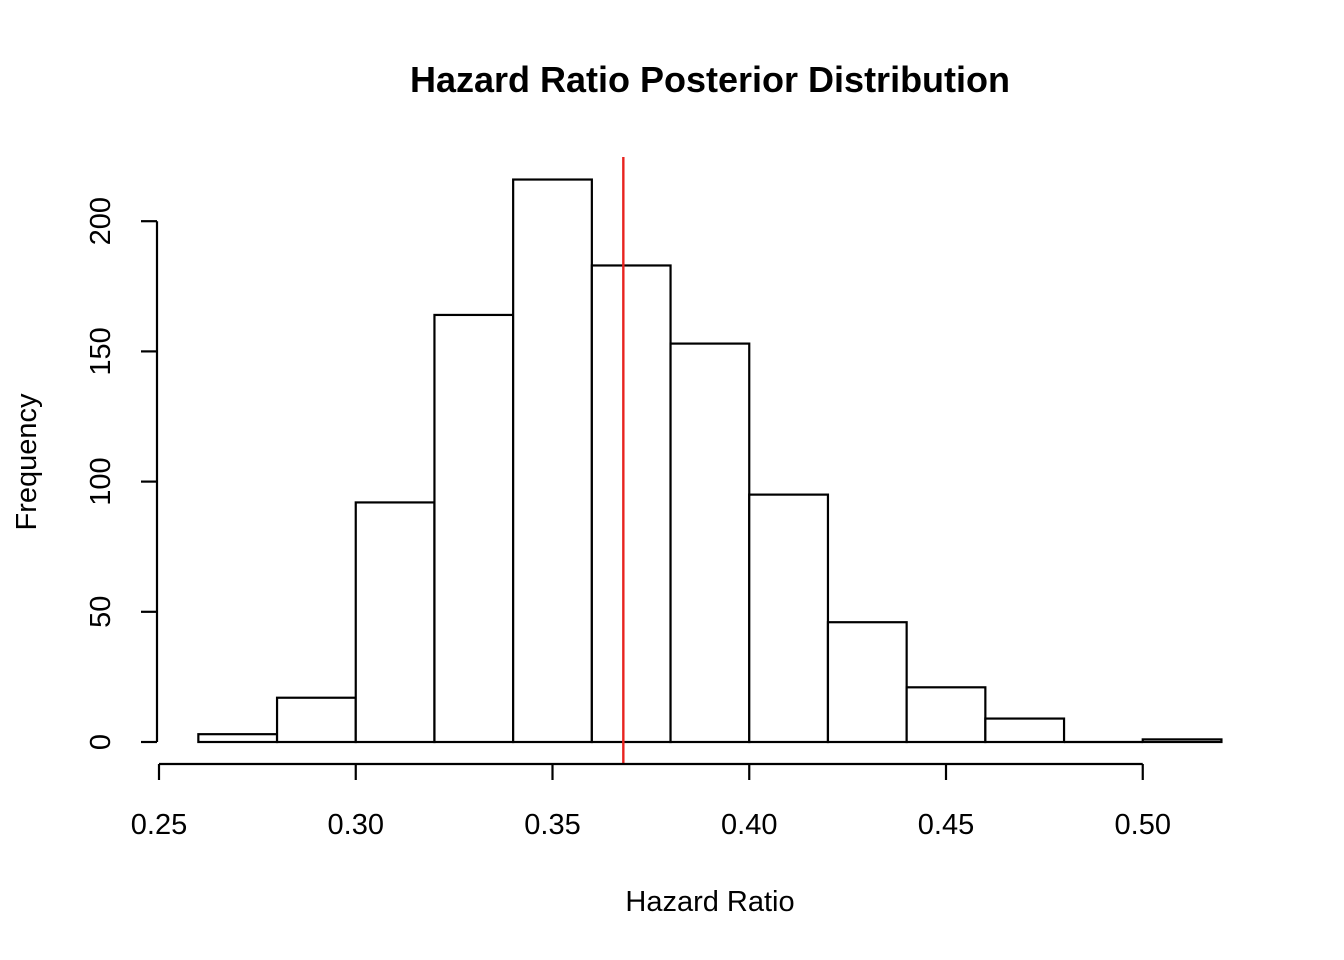  Describe the element at coordinates (552, 825) in the screenshot. I see `x-tick-label: 0.35` at that location.